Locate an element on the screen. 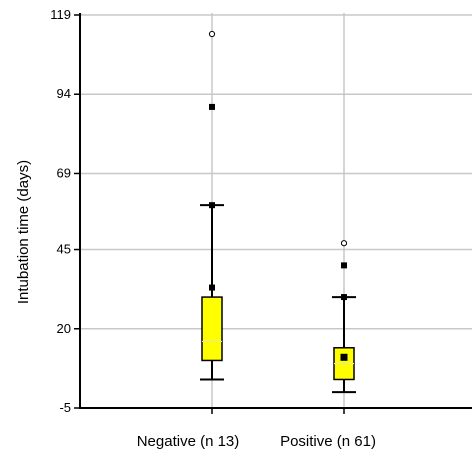 The image size is (474, 453). y-tick-label: 69 is located at coordinates (64, 172).